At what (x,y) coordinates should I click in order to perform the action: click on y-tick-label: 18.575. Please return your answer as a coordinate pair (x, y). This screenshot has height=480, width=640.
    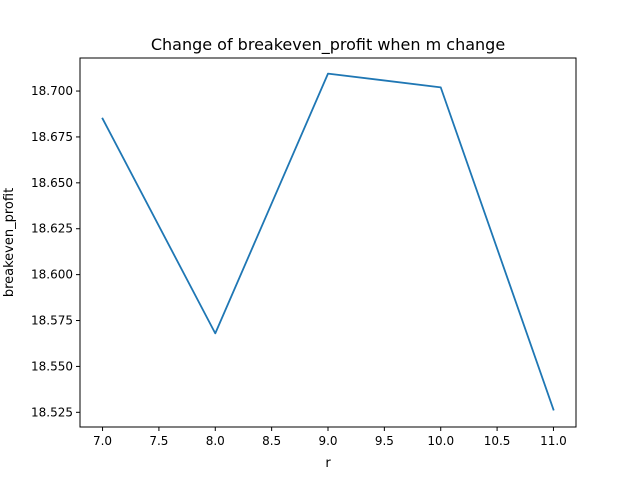
    Looking at the image, I should click on (52, 321).